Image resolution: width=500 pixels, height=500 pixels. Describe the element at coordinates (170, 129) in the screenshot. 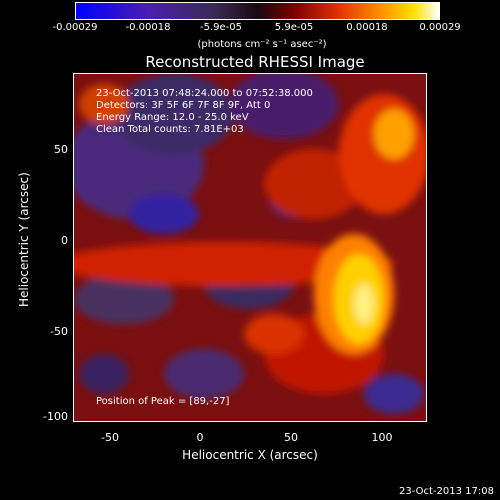

I see `annotation-clean: Clean Total counts: 7.81E+03` at that location.